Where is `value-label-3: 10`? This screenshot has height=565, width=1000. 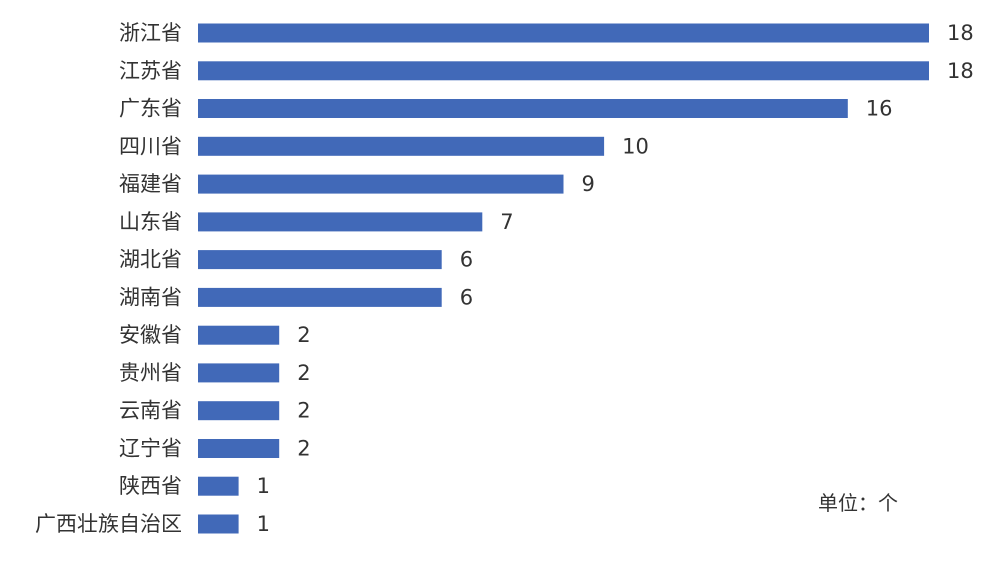 value-label-3: 10 is located at coordinates (635, 146).